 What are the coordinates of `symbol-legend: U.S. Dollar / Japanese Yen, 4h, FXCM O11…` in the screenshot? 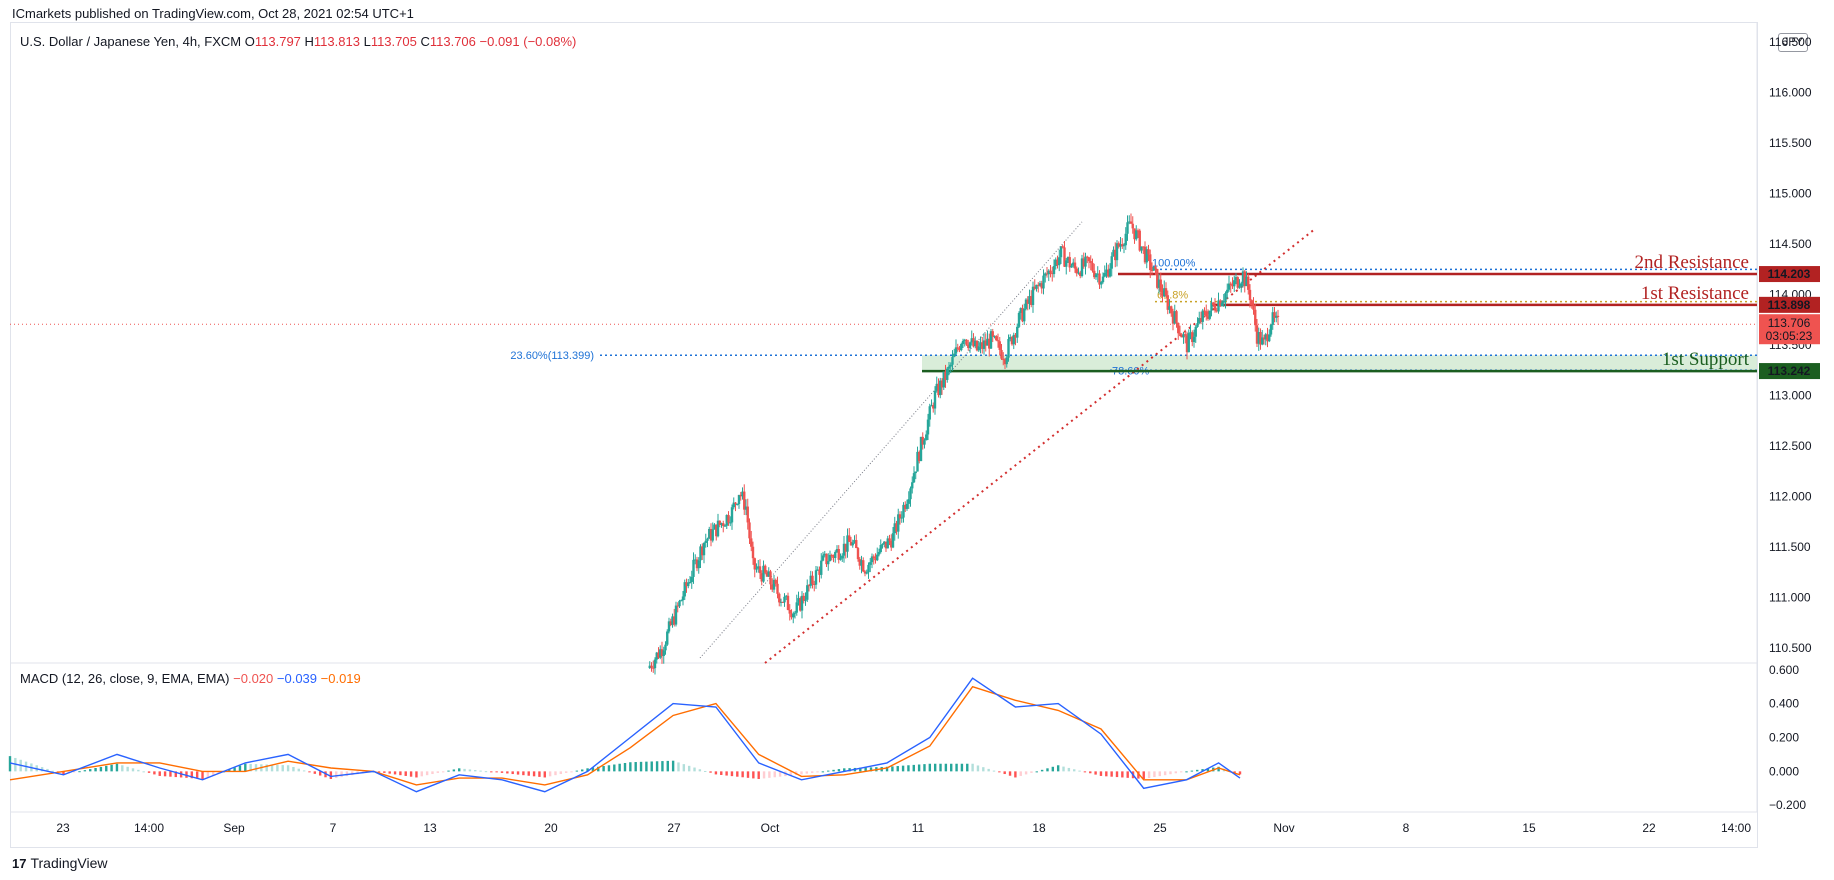 It's located at (298, 41).